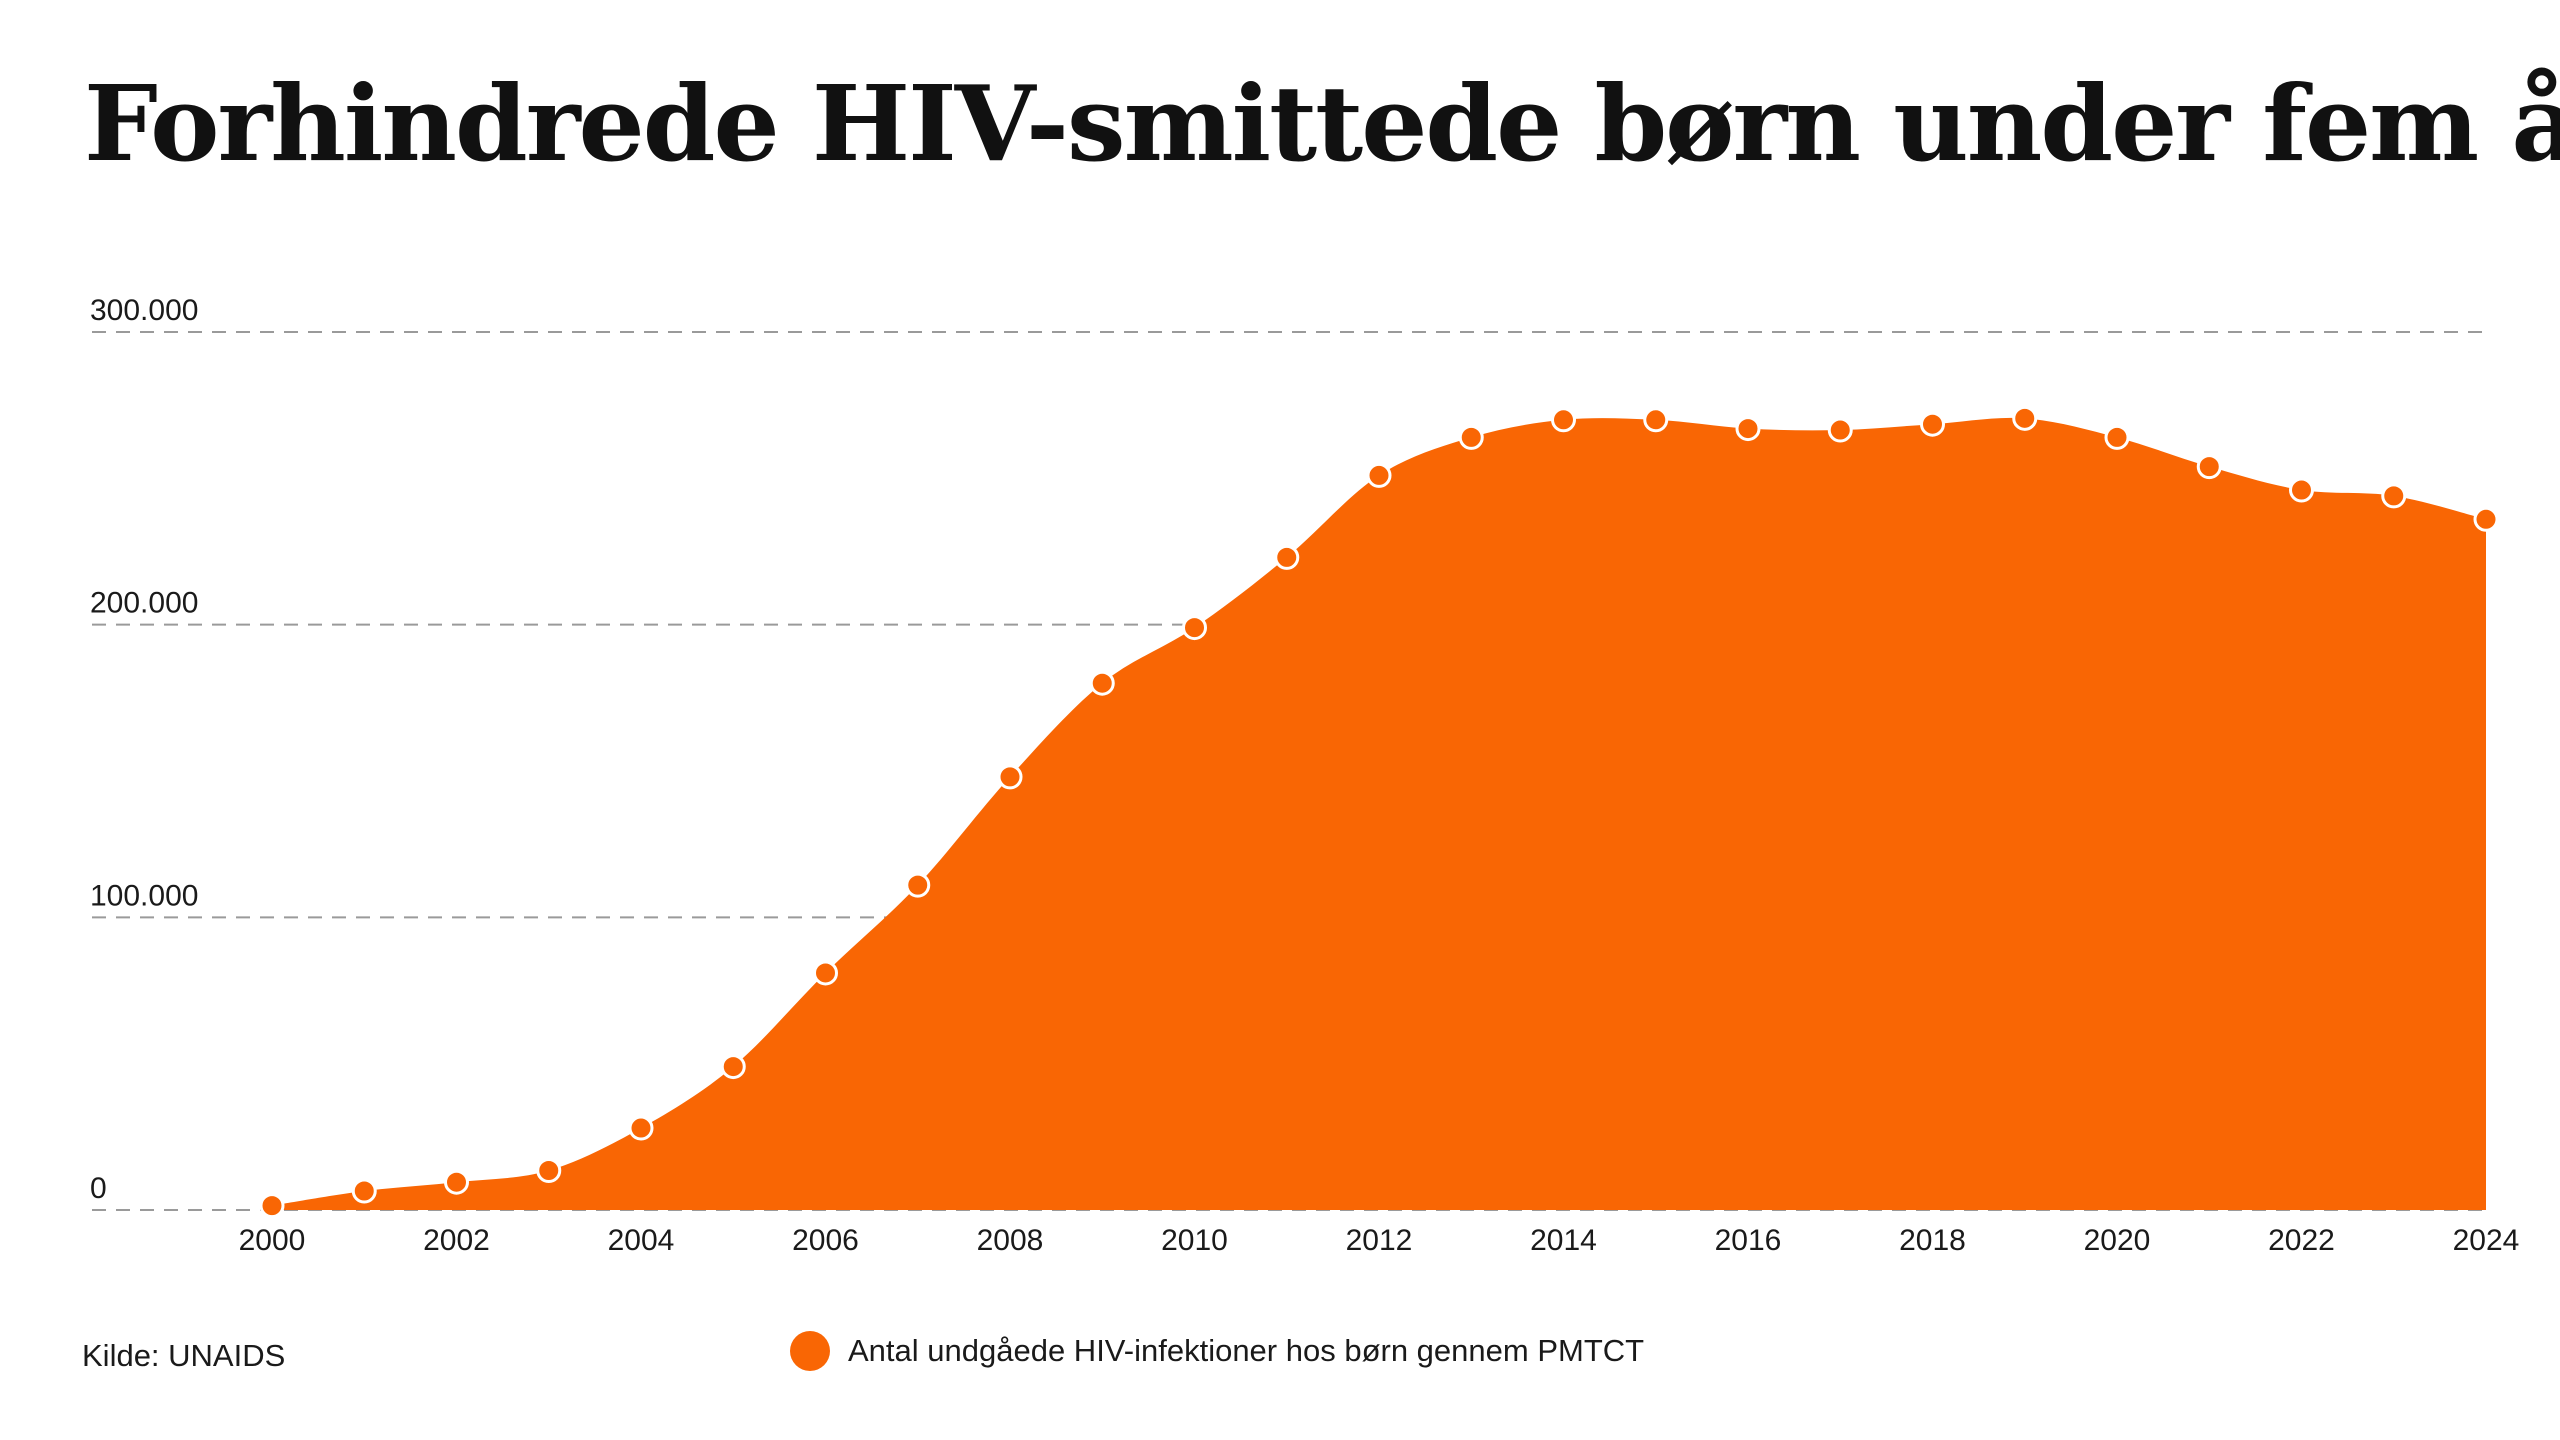 This screenshot has width=2560, height=1440. What do you see at coordinates (144, 310) in the screenshot?
I see `y-tick-label: 300.000` at bounding box center [144, 310].